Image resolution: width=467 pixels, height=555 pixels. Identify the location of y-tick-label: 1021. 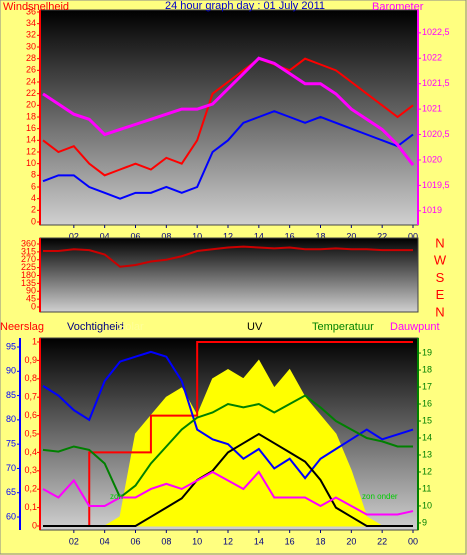
(432, 108).